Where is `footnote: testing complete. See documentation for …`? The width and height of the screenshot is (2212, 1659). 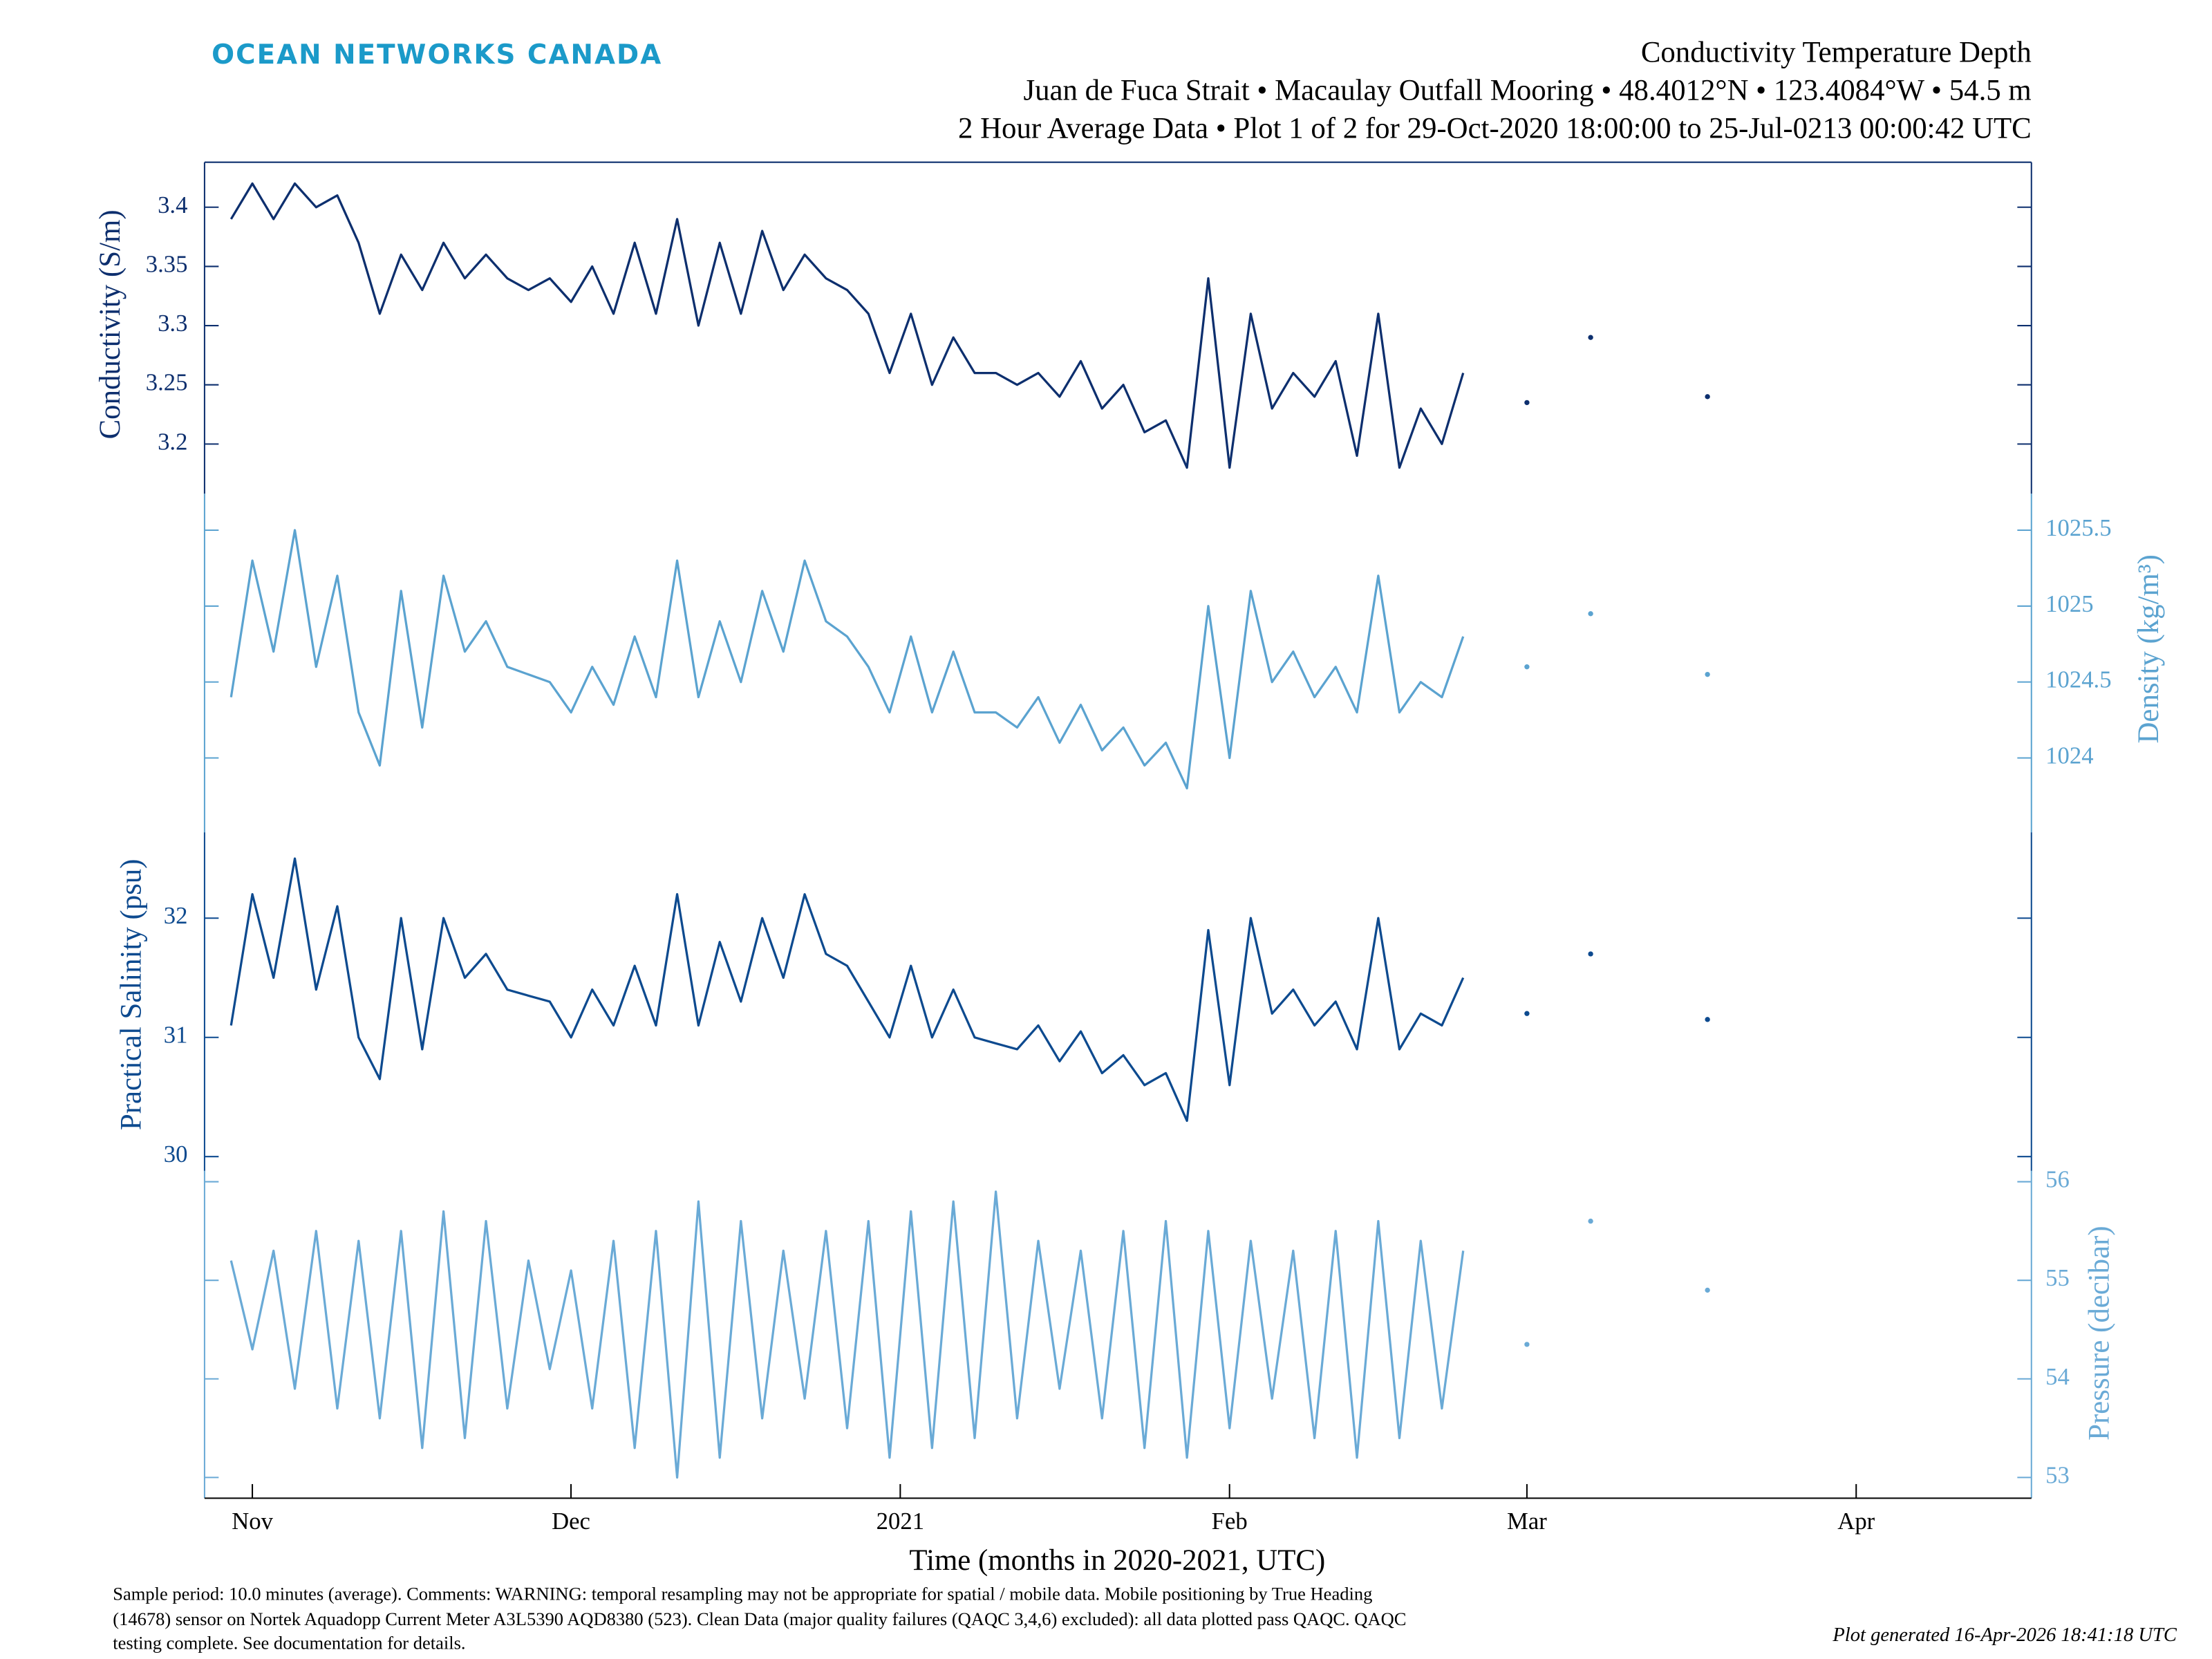
footnote: testing complete. See documentation for … is located at coordinates (289, 1643).